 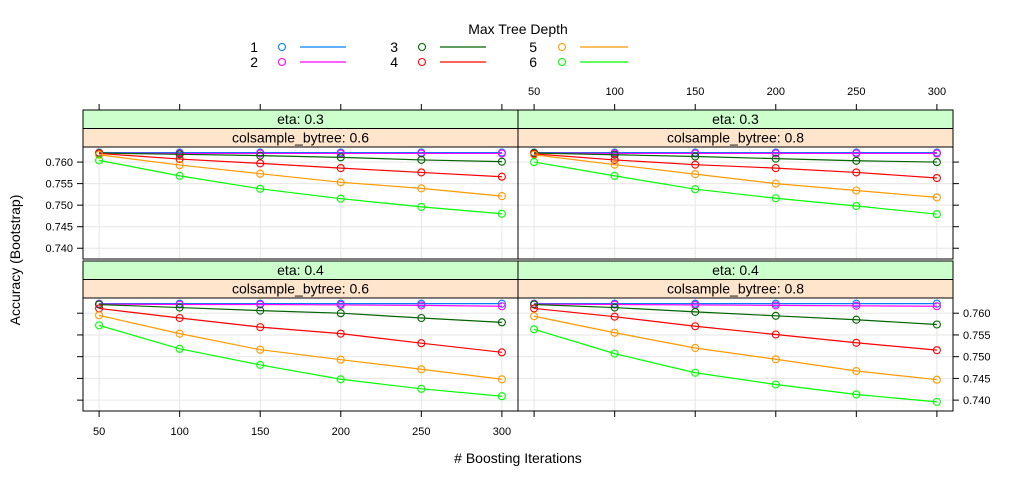 What do you see at coordinates (59, 206) in the screenshot?
I see `y-tick-label: 0.750` at bounding box center [59, 206].